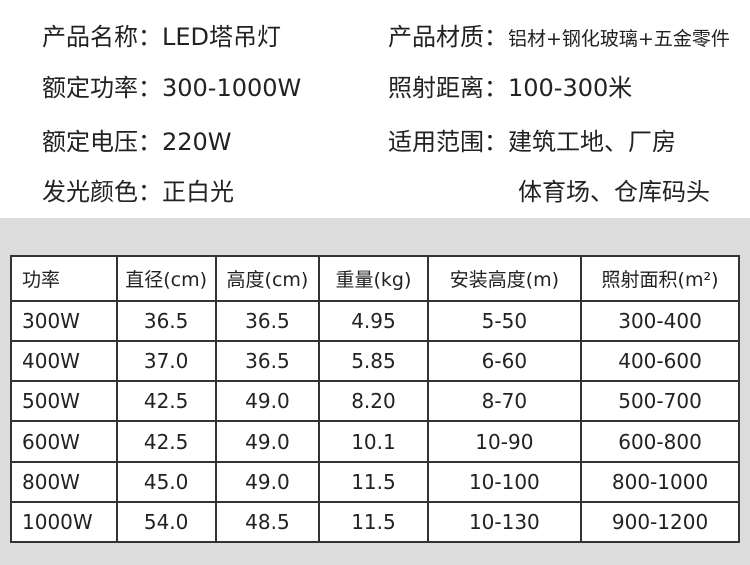 The width and height of the screenshot is (750, 565). Describe the element at coordinates (197, 142) in the screenshot. I see `spec-value: 220W` at that location.